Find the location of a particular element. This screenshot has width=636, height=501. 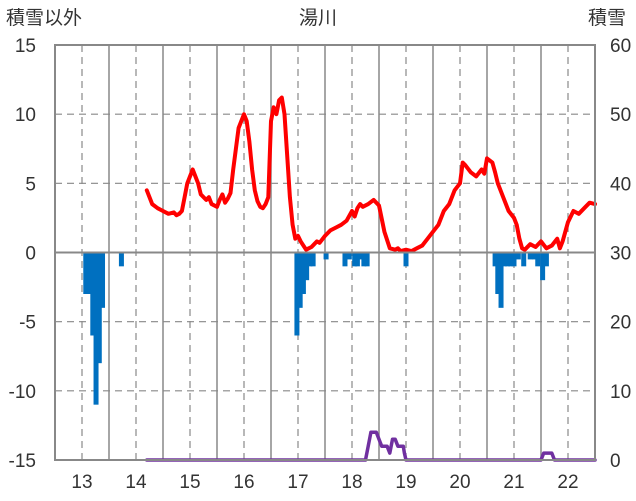

right-tick-label: 30 is located at coordinates (620, 254).